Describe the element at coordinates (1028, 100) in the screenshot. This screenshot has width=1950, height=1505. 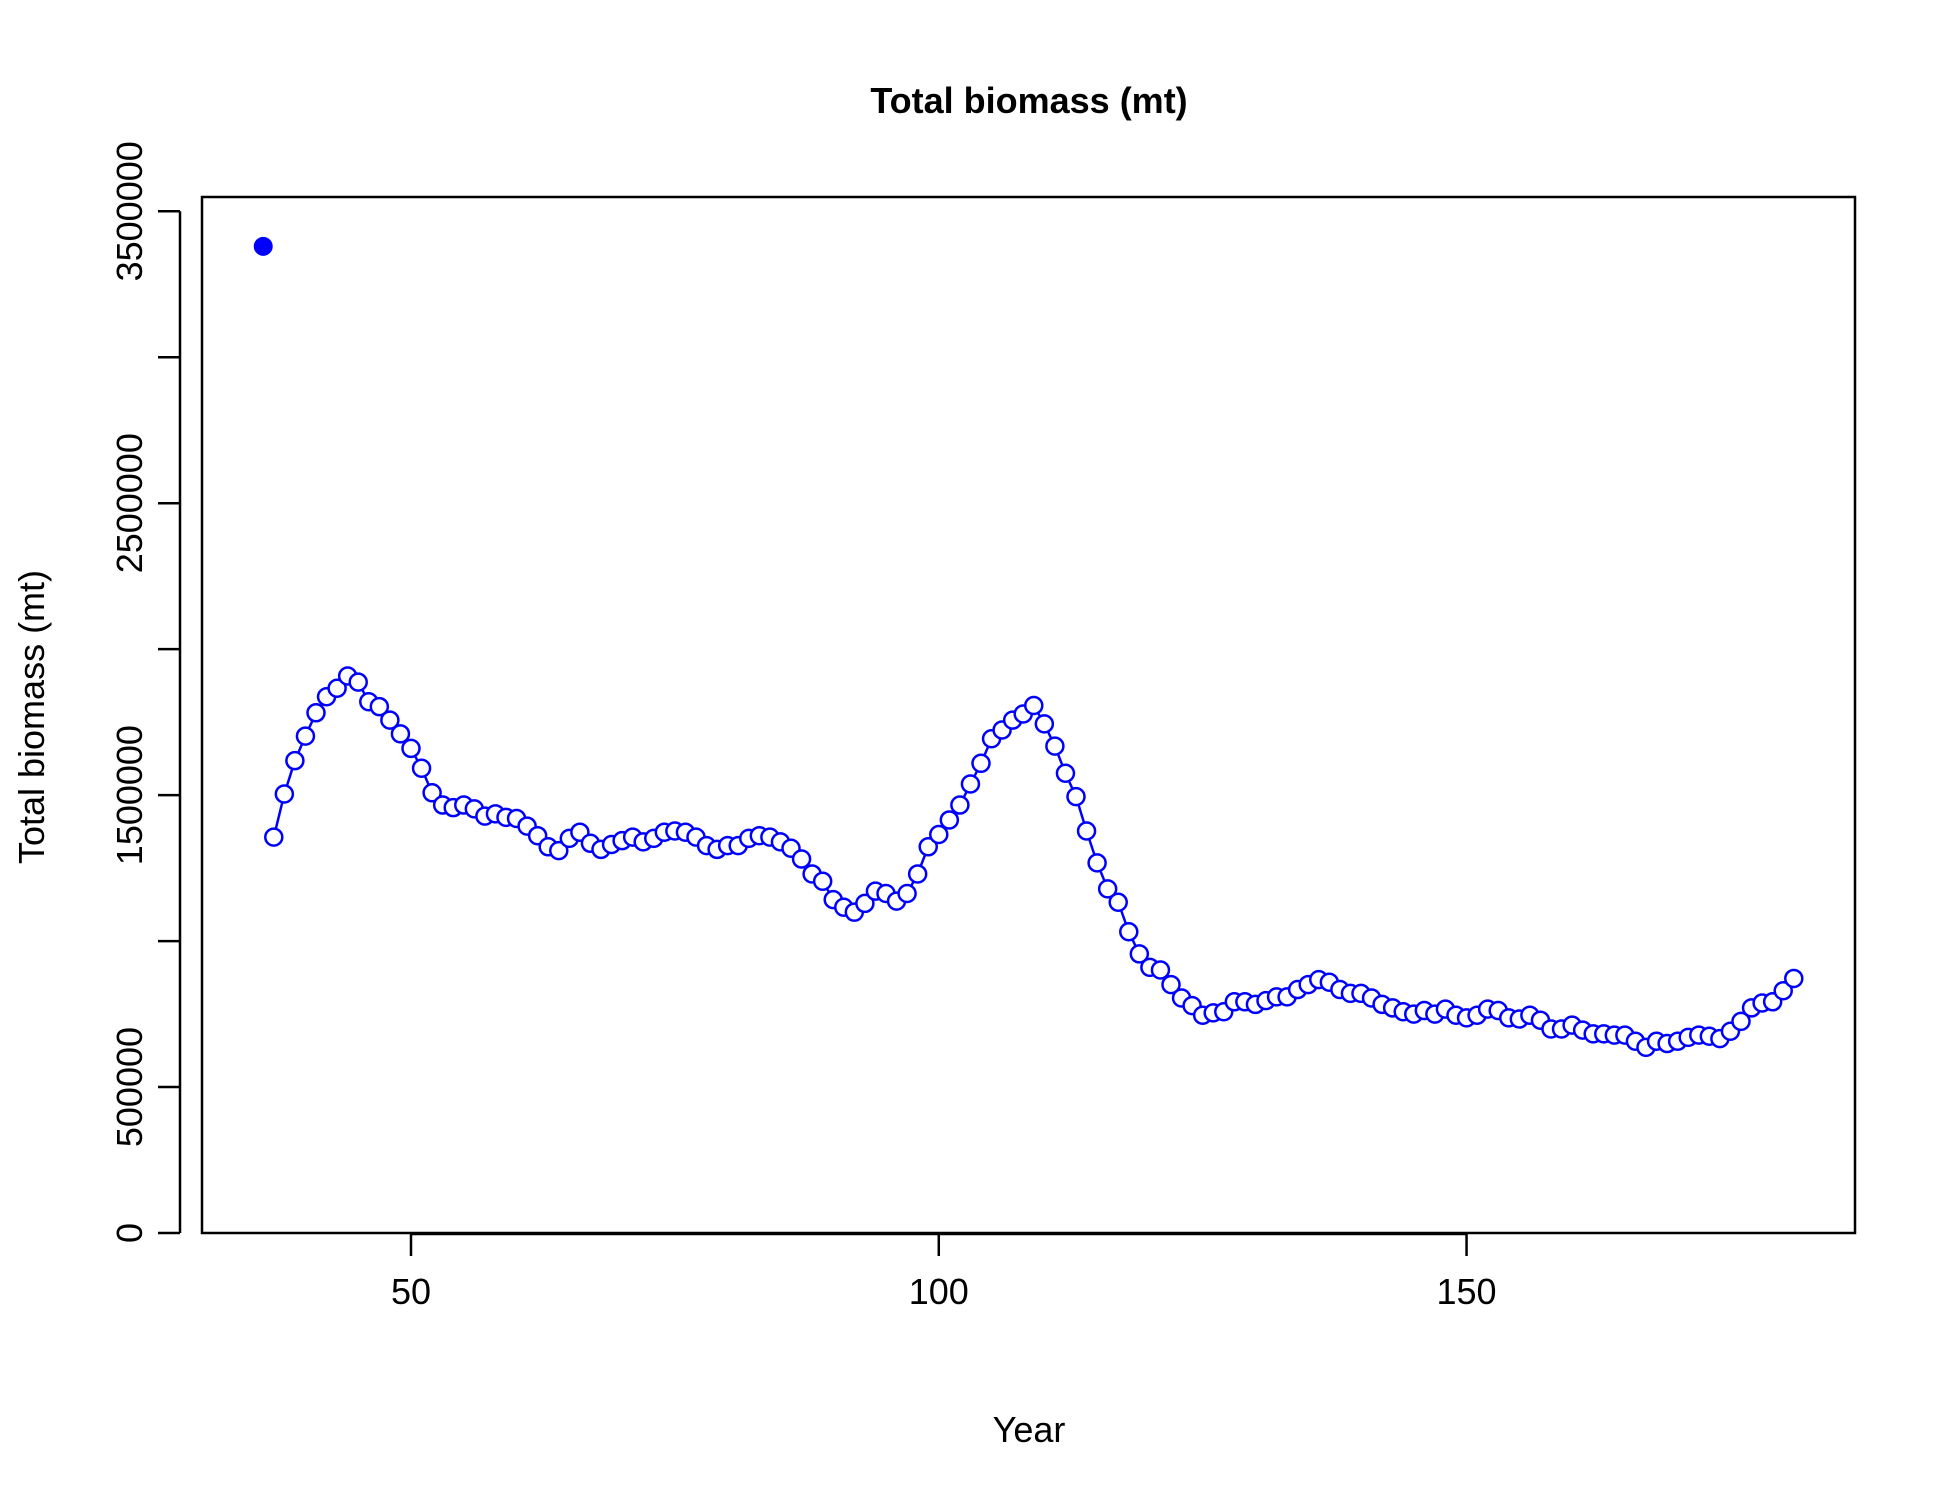
I see `chart-title: Total biomass (mt)` at that location.